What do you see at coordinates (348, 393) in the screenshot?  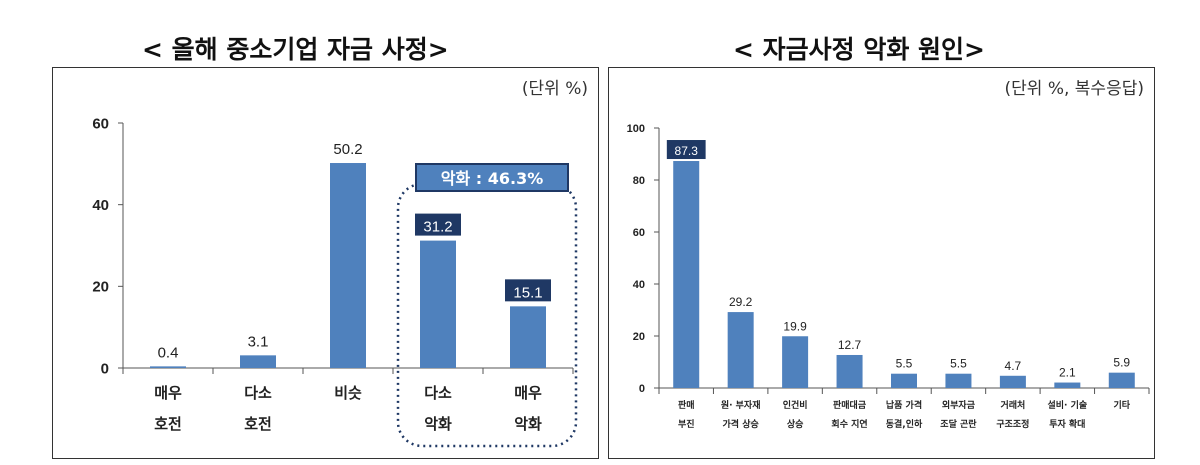 I see `left-category-label: 비슷` at bounding box center [348, 393].